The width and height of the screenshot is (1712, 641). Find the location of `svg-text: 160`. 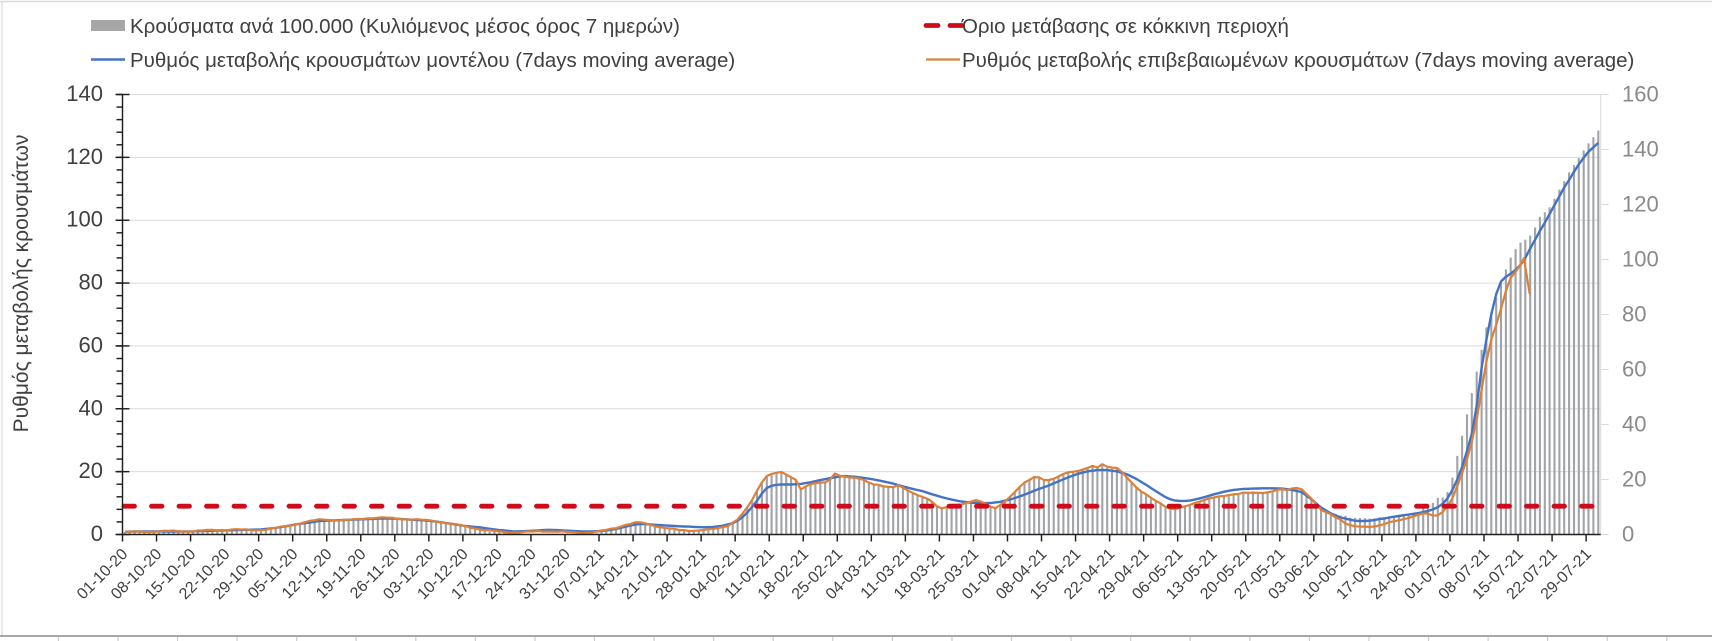

svg-text: 160 is located at coordinates (1640, 94).